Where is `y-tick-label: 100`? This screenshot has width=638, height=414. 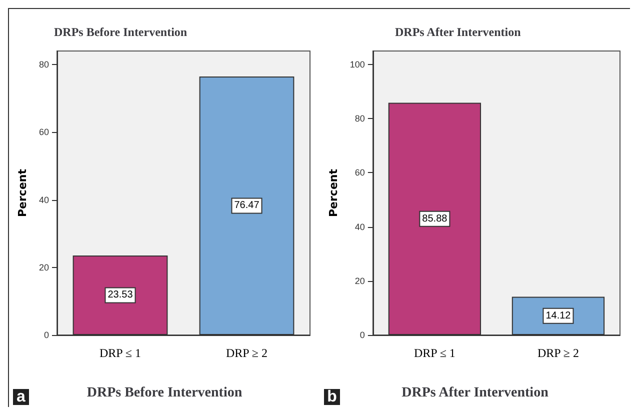
y-tick-label: 100 is located at coordinates (357, 65).